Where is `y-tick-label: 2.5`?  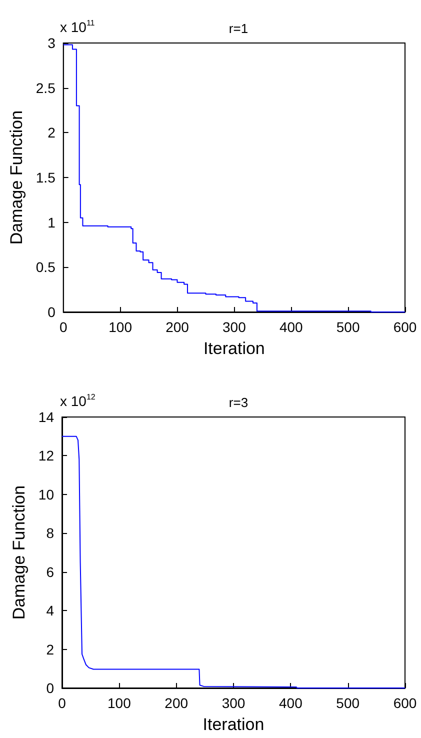 y-tick-label: 2.5 is located at coordinates (46, 88).